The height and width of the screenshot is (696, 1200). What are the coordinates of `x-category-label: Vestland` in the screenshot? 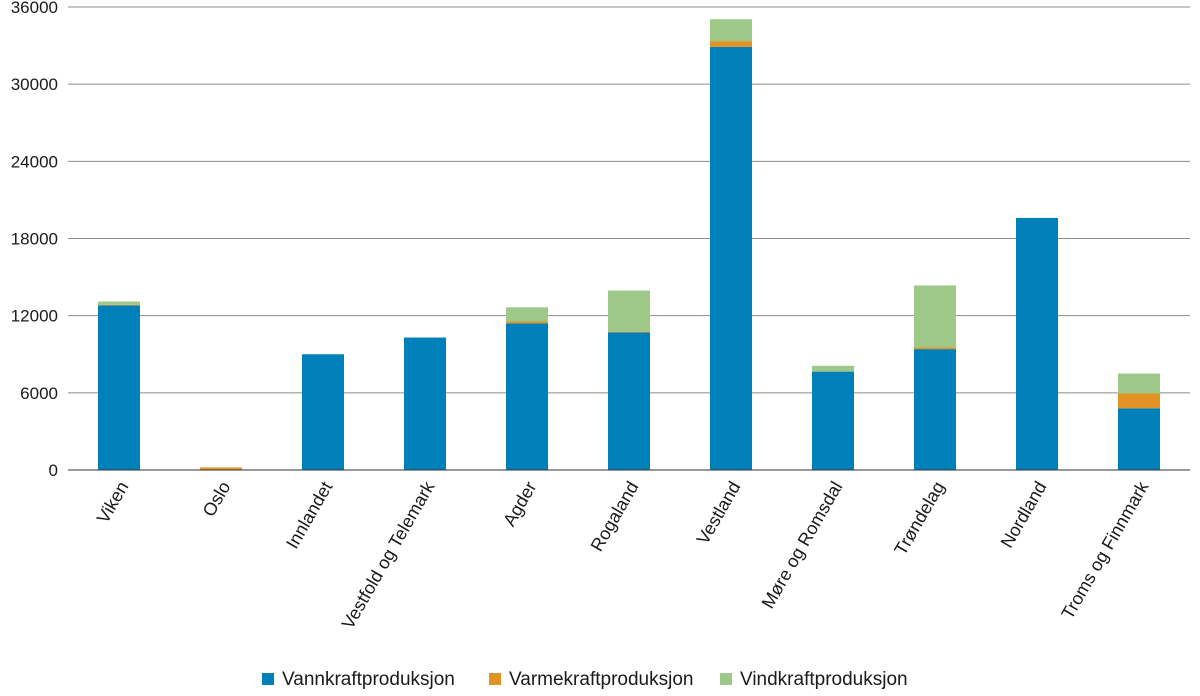 It's located at (719, 513).